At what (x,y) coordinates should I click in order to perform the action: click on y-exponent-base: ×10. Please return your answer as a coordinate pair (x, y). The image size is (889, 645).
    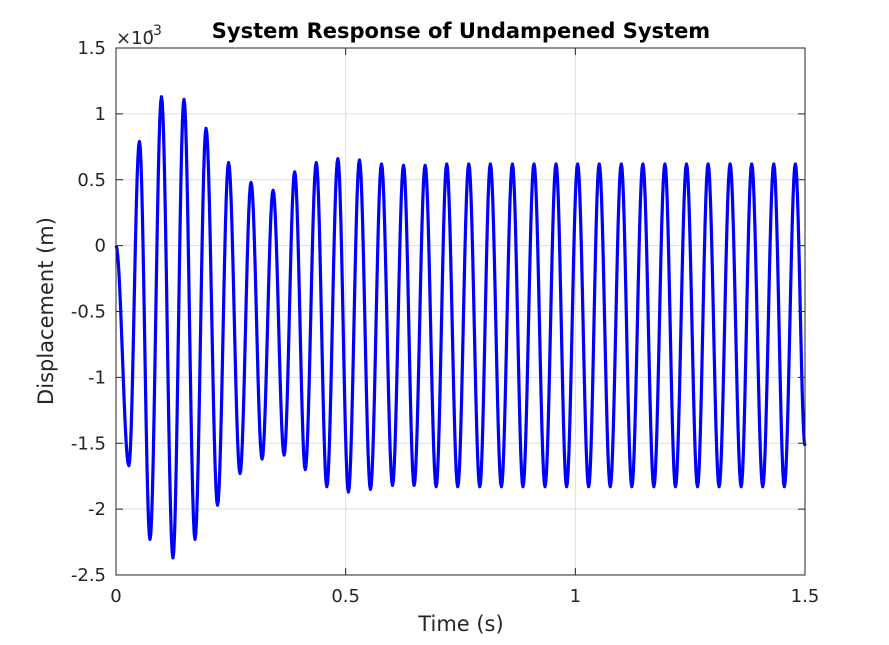
    Looking at the image, I should click on (135, 38).